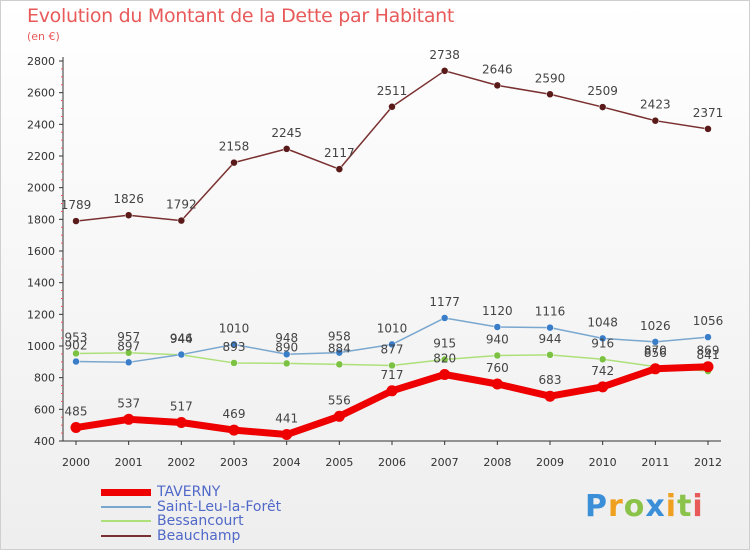 This screenshot has height=550, width=750. I want to click on legend-label: TAVERNY, so click(189, 492).